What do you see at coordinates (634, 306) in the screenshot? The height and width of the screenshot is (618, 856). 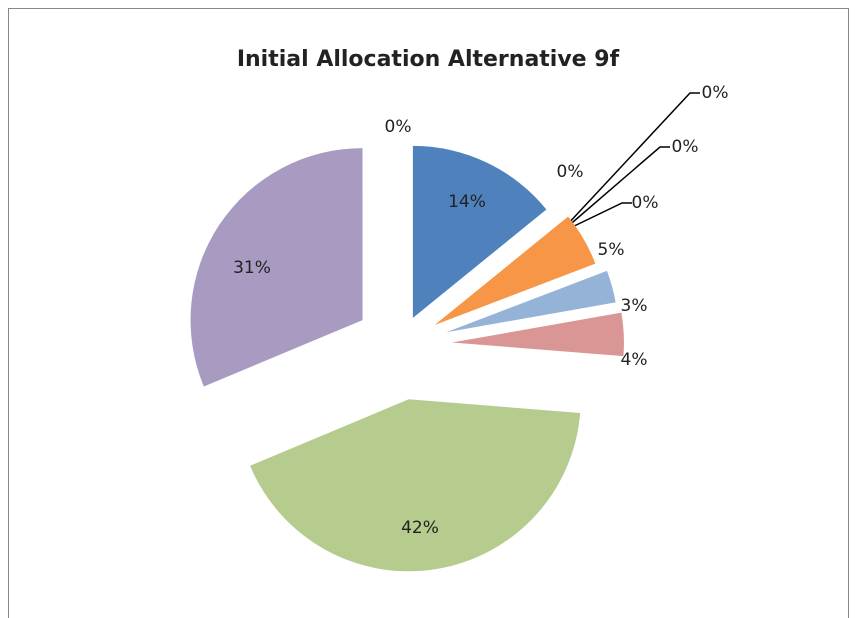 I see `data-label: 3%` at bounding box center [634, 306].